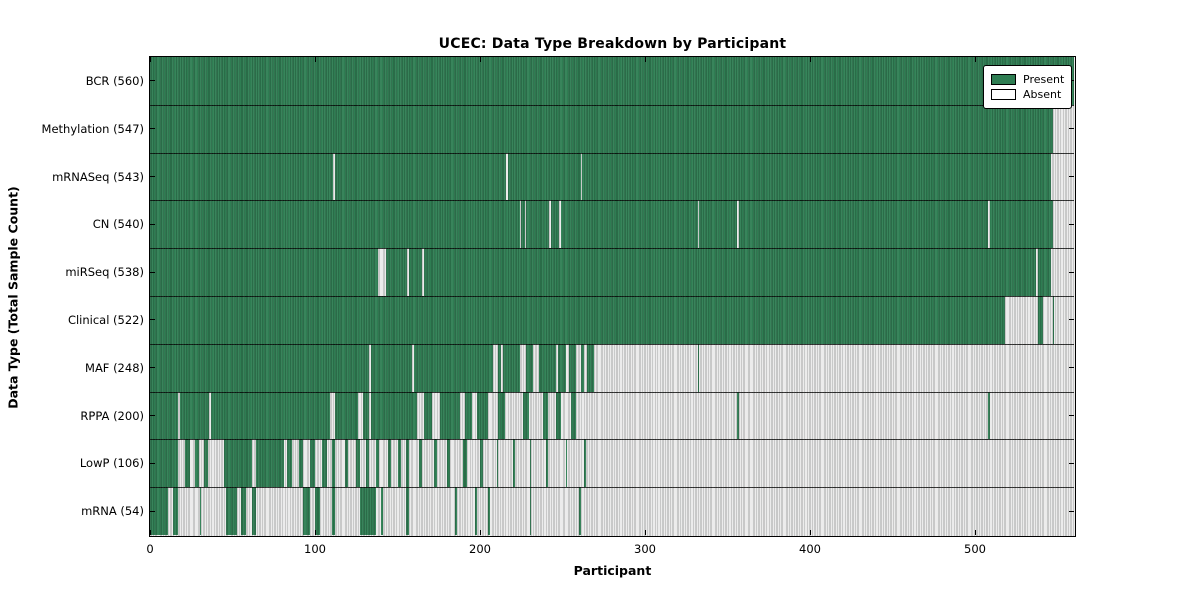  I want to click on heatmap-row-CN, so click(612, 224).